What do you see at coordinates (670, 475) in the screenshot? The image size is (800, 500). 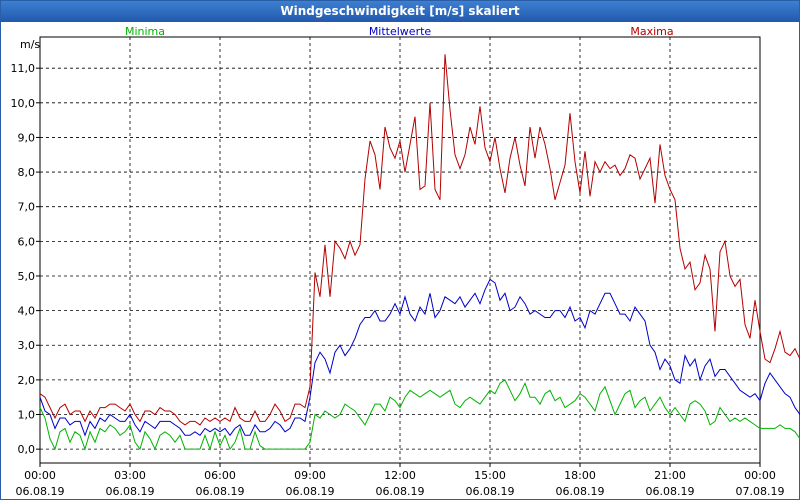 I see `x-tick-time: 21:00` at bounding box center [670, 475].